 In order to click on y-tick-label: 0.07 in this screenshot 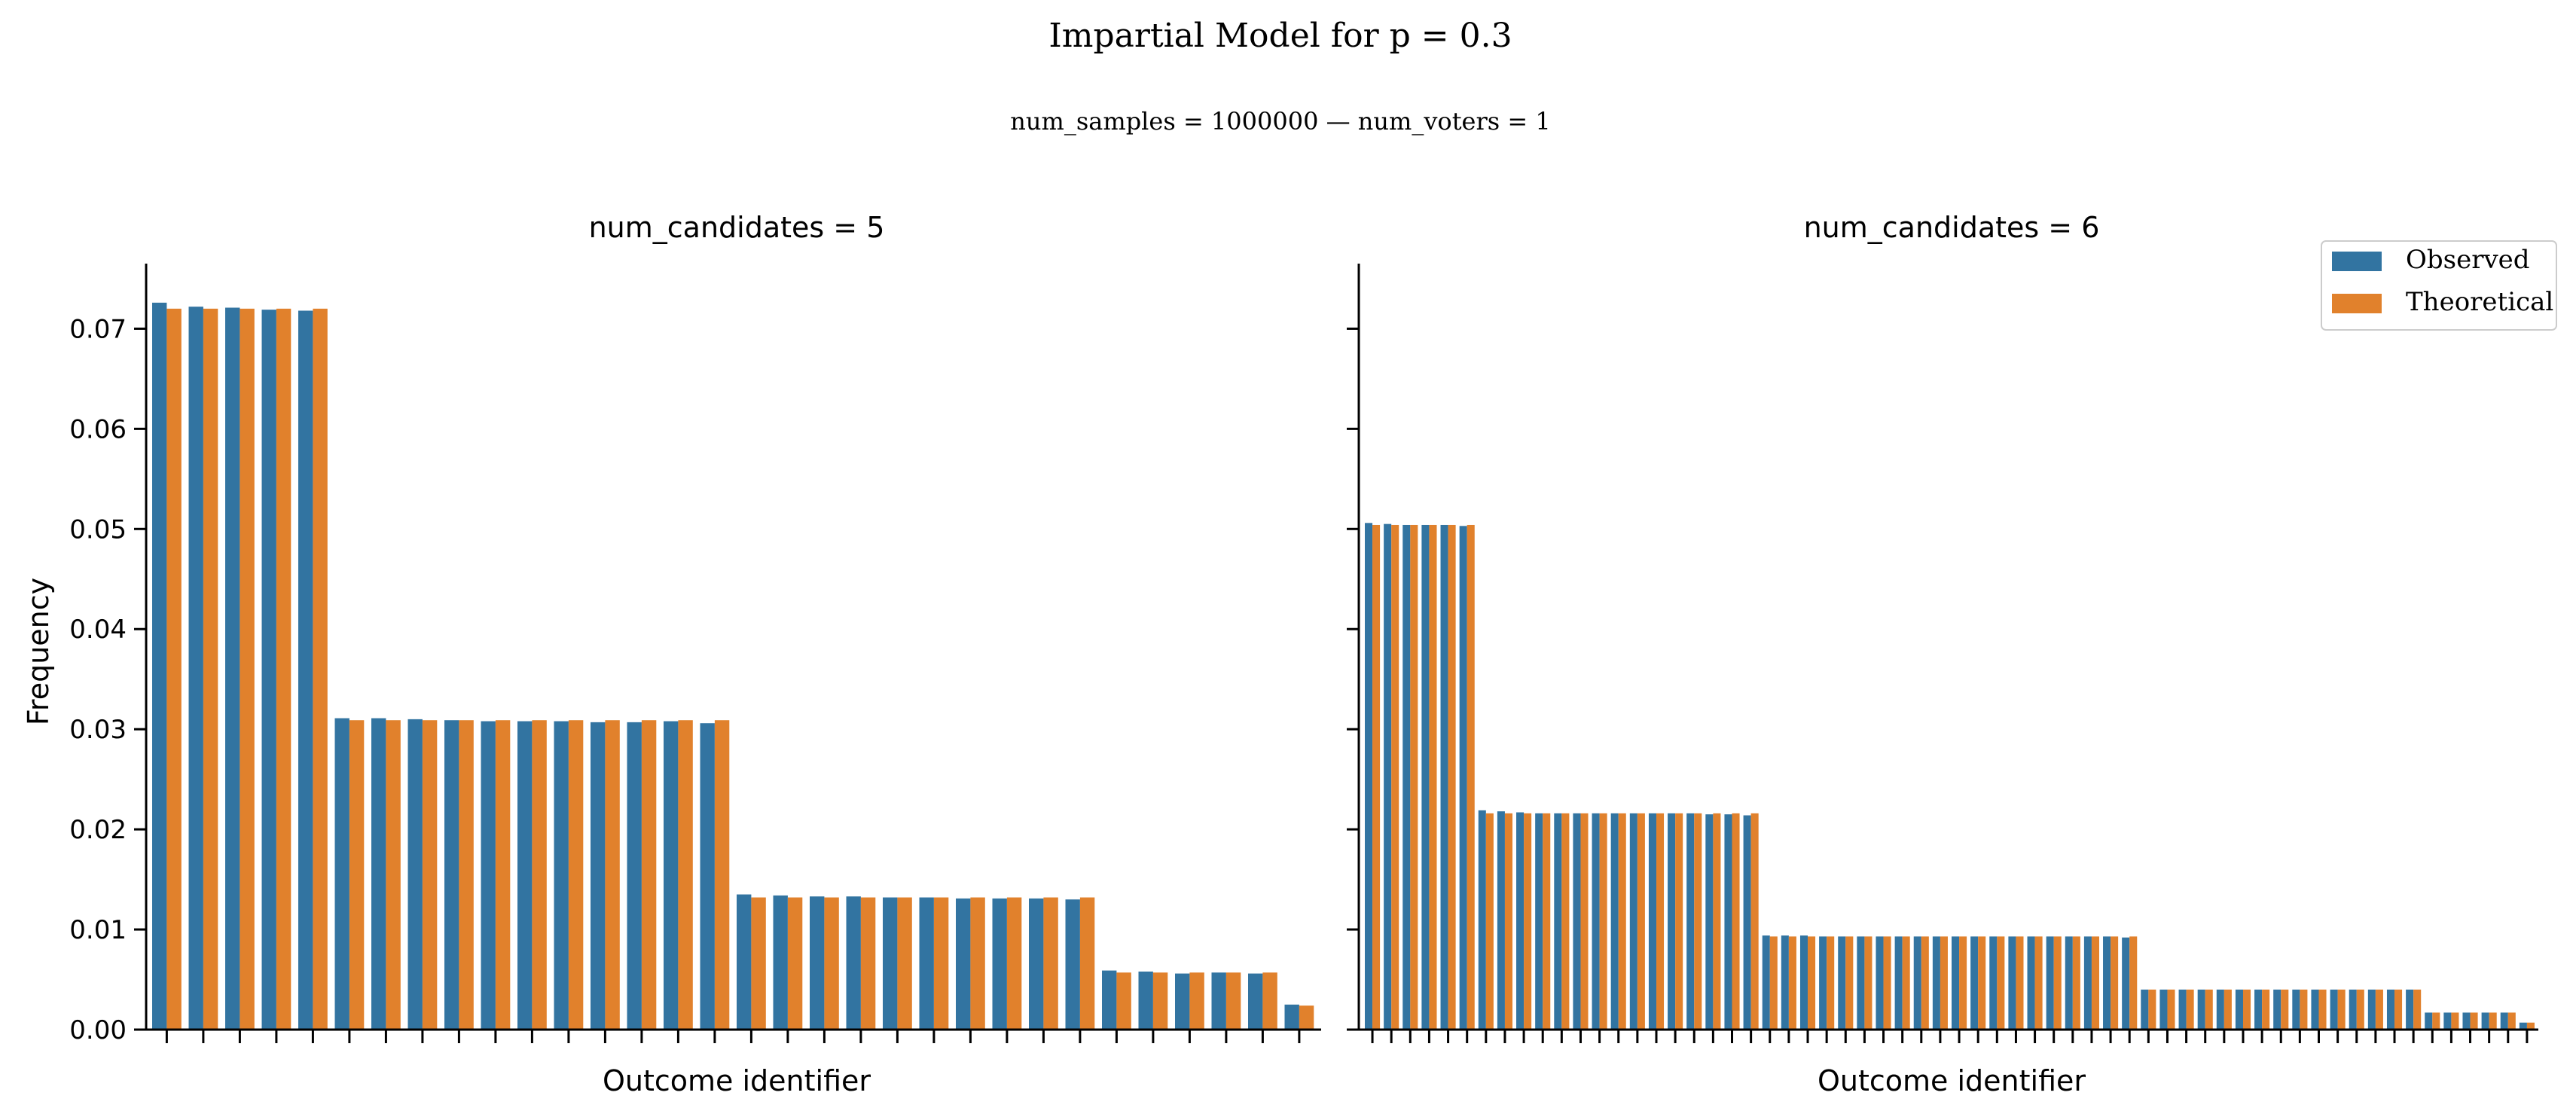, I will do `click(98, 329)`.